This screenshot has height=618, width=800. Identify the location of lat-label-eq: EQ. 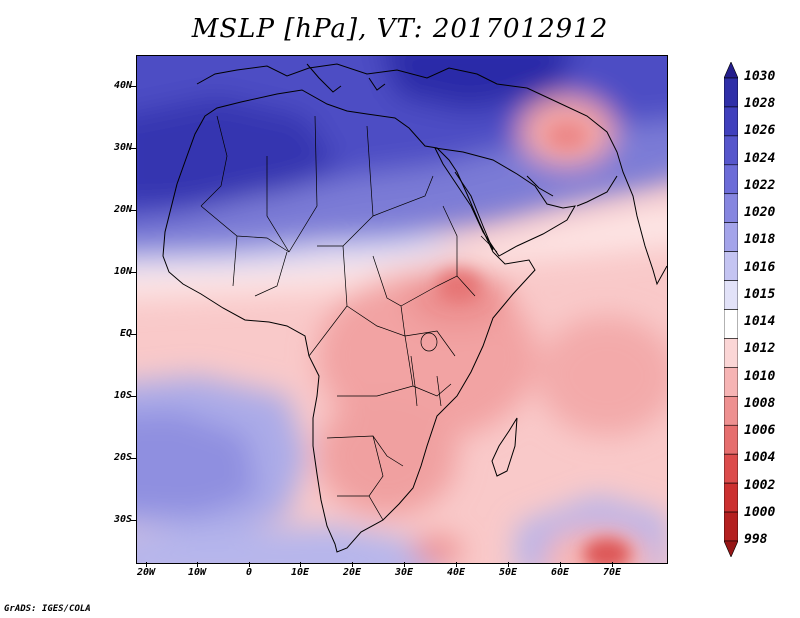
(125, 333).